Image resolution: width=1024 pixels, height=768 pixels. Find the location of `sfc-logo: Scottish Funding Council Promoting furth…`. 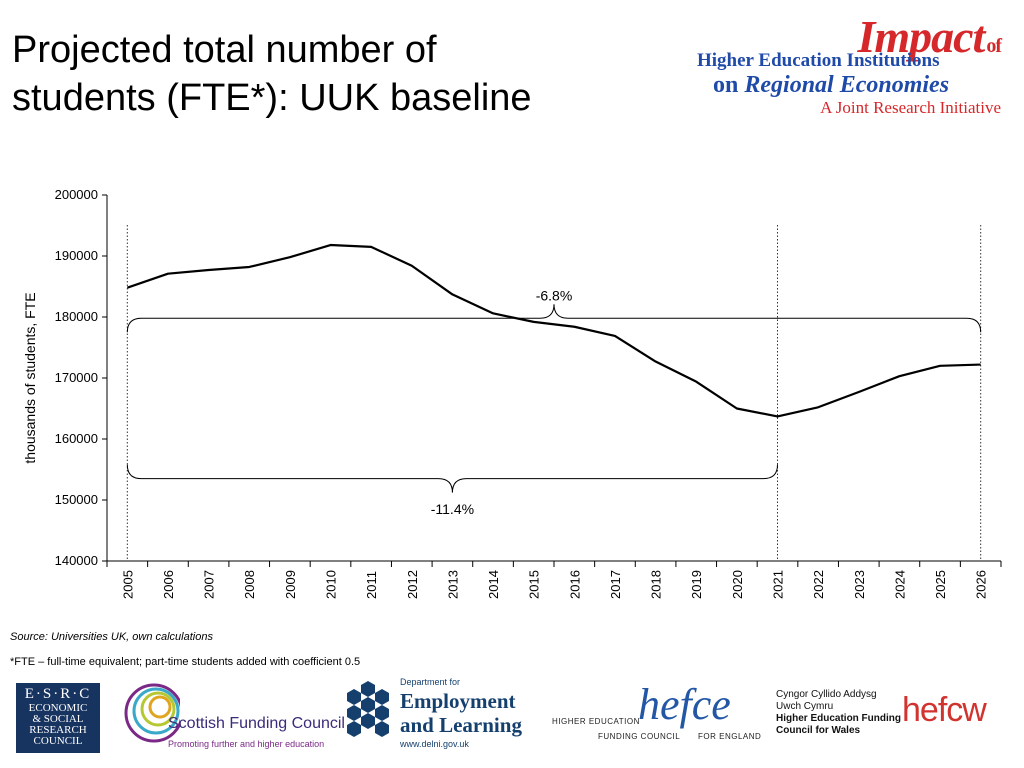

sfc-logo: Scottish Funding Council Promoting furth… is located at coordinates (232, 717).